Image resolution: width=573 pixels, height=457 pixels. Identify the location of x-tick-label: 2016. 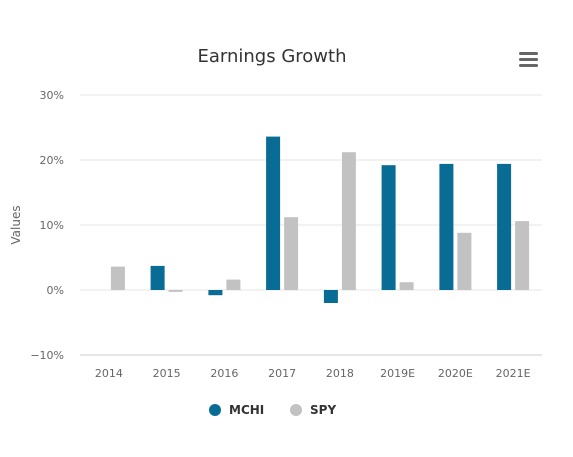
(224, 373).